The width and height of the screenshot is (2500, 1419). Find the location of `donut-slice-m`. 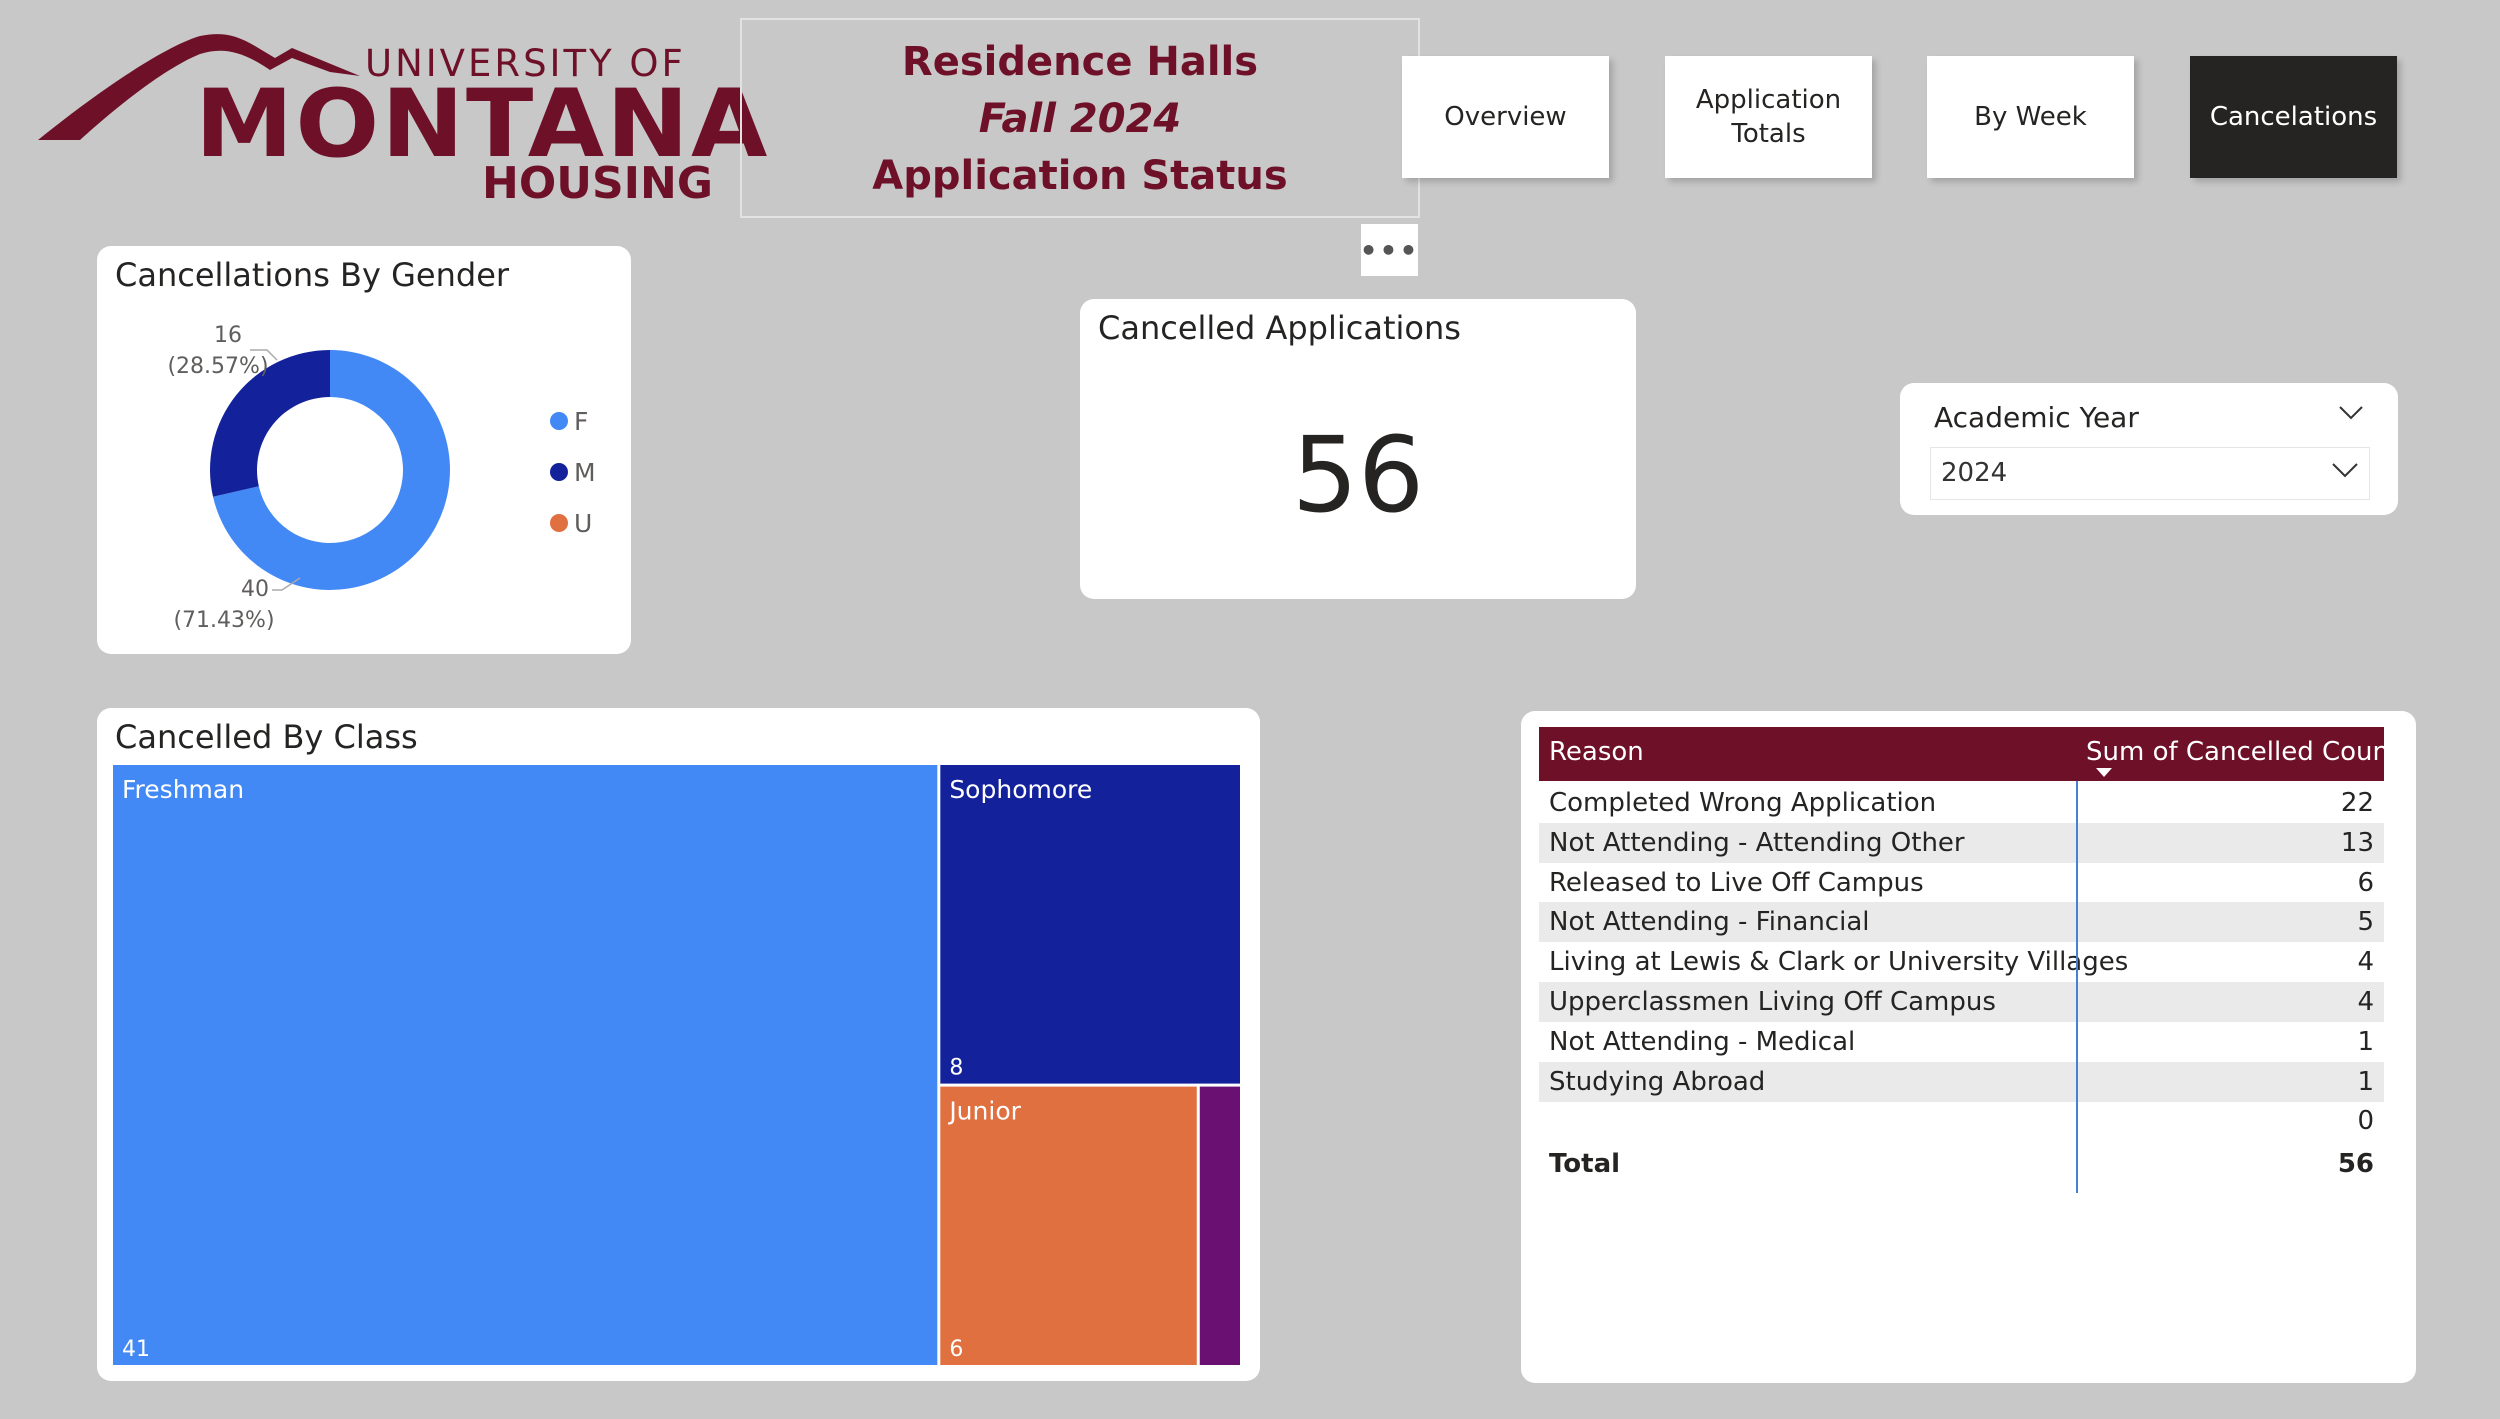

donut-slice-m is located at coordinates (270, 423).